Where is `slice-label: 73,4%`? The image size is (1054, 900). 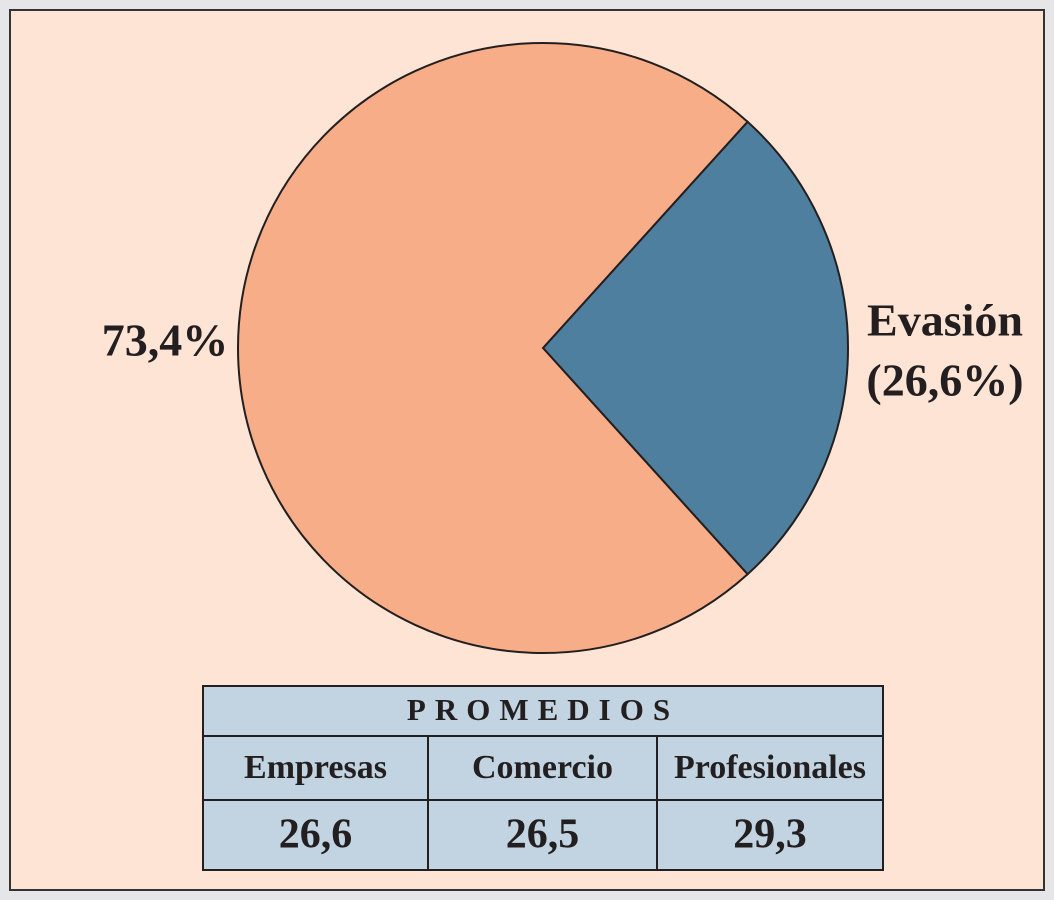
slice-label: 73,4% is located at coordinates (165, 340).